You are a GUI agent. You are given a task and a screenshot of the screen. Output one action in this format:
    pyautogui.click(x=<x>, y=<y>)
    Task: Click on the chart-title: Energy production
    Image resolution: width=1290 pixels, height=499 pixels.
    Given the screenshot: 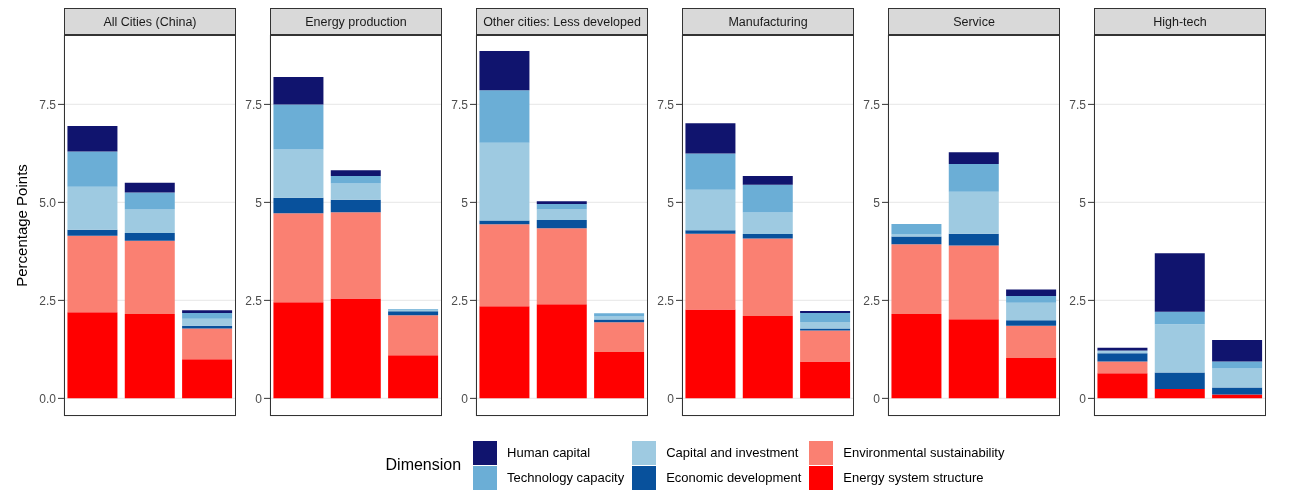 What is the action you would take?
    pyautogui.click(x=356, y=21)
    